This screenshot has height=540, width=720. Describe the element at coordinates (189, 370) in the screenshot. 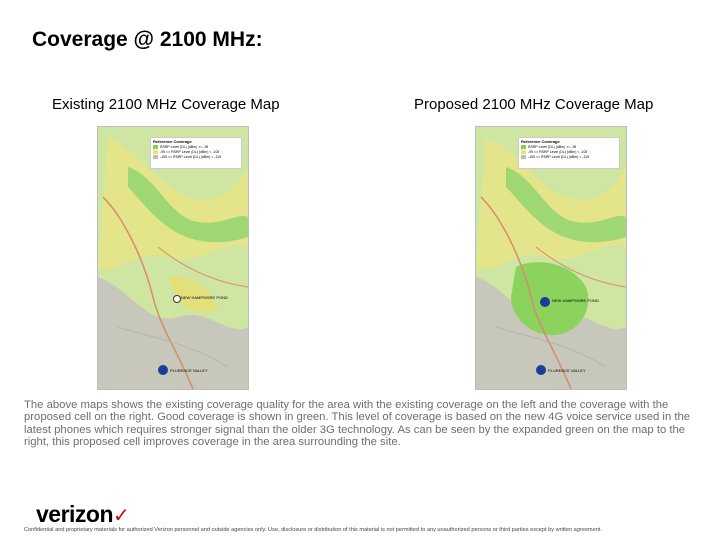

I see `existing-site2-label: PLURENCE VALLEY` at that location.